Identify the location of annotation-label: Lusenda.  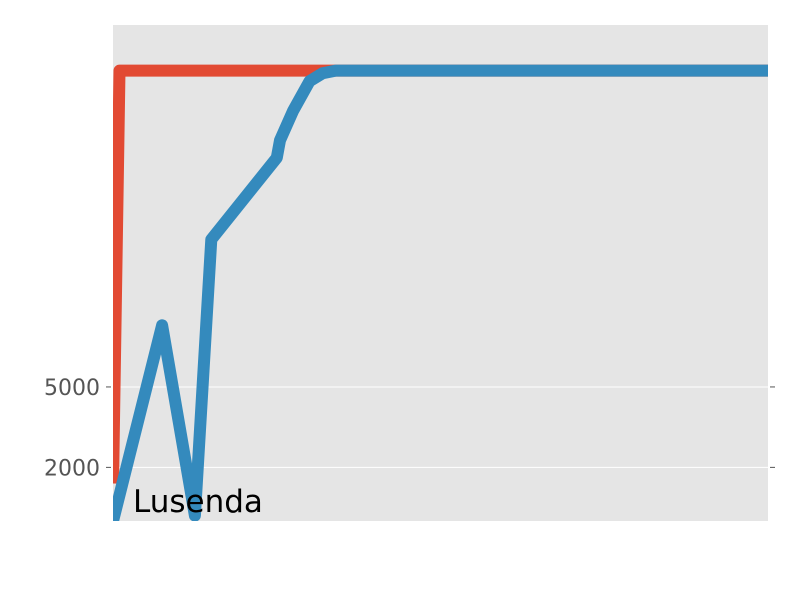
(198, 502).